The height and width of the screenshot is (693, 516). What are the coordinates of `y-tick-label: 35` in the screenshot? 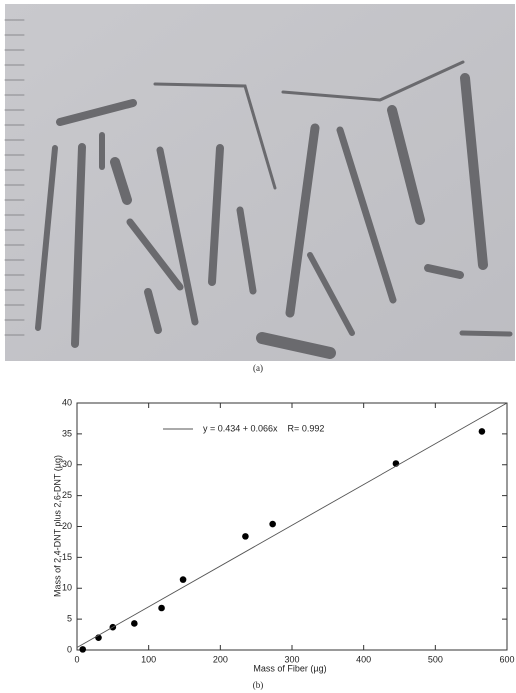 It's located at (67, 433).